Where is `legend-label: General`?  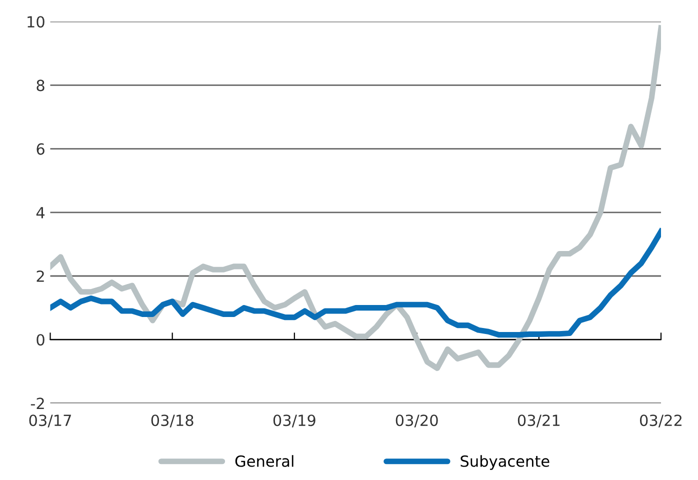 legend-label: General is located at coordinates (264, 461).